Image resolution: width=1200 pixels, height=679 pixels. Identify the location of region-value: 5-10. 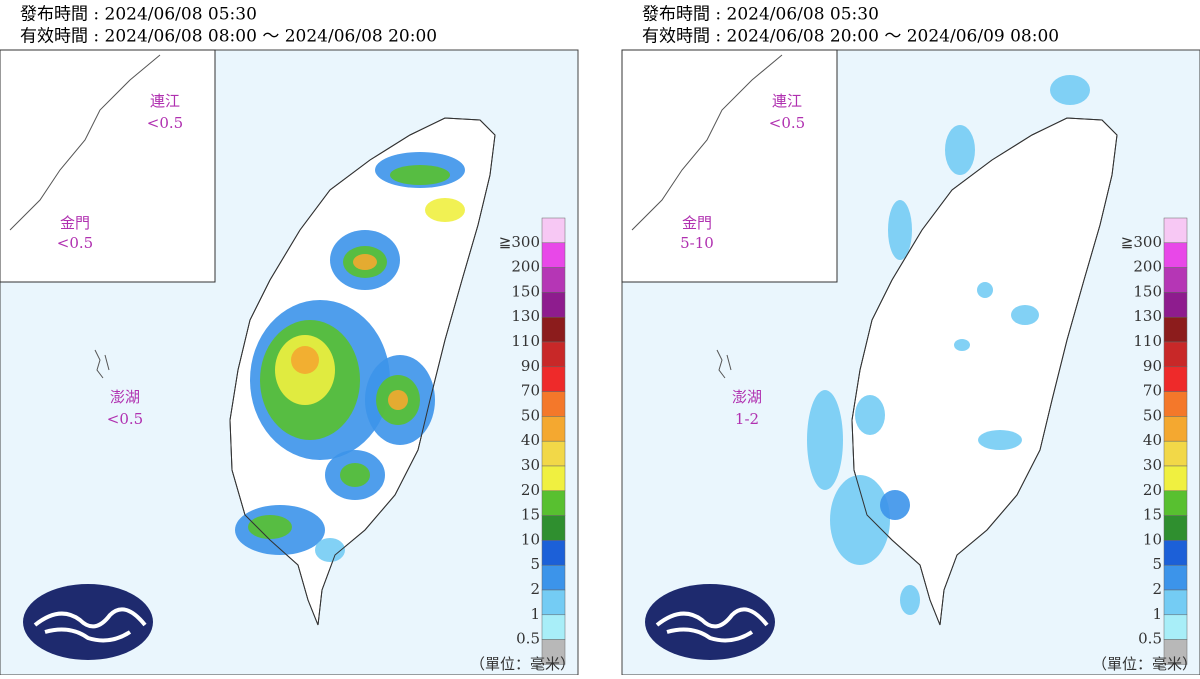
(697, 243).